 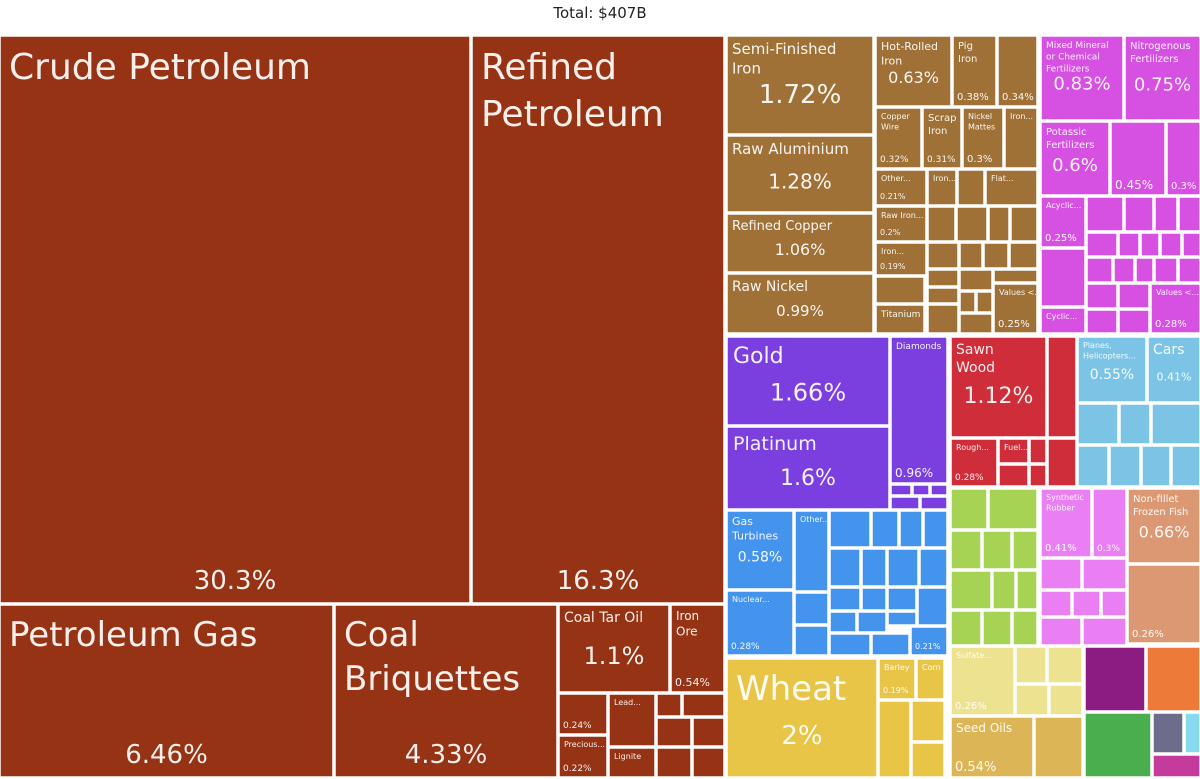 I want to click on treemap-cell-value: 0.63%, so click(x=913, y=77).